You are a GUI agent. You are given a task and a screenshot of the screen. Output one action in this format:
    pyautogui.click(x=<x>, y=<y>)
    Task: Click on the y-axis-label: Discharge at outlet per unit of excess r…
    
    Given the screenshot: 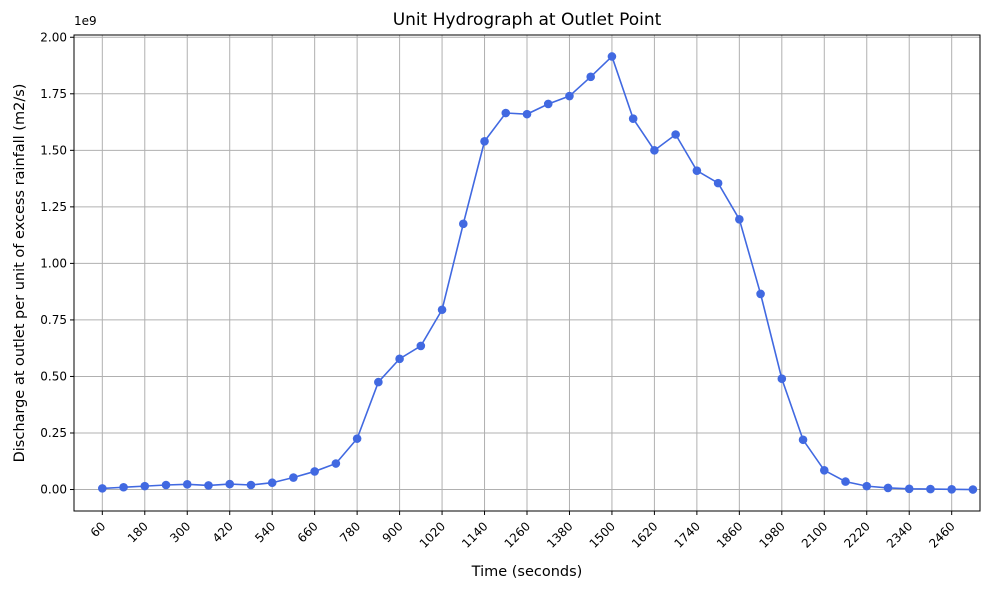 What is the action you would take?
    pyautogui.click(x=20, y=273)
    